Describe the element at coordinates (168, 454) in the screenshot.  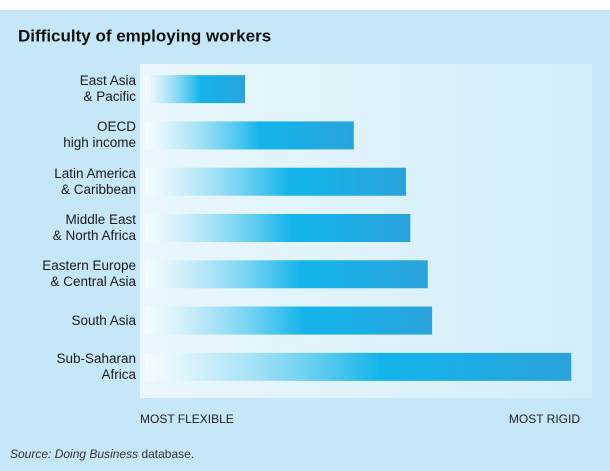
I see `source-suffix: database.` at that location.